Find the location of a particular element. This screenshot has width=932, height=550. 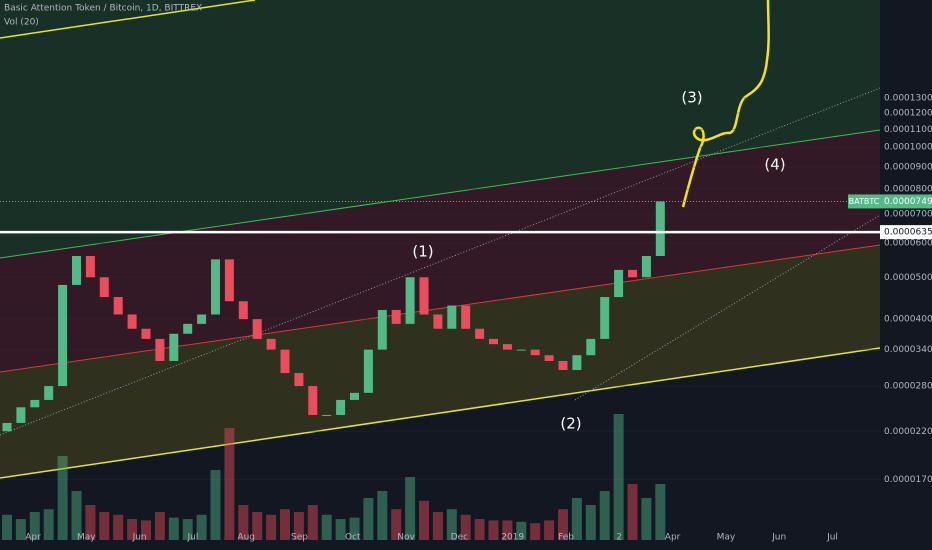

annotation: (4) is located at coordinates (774, 165).